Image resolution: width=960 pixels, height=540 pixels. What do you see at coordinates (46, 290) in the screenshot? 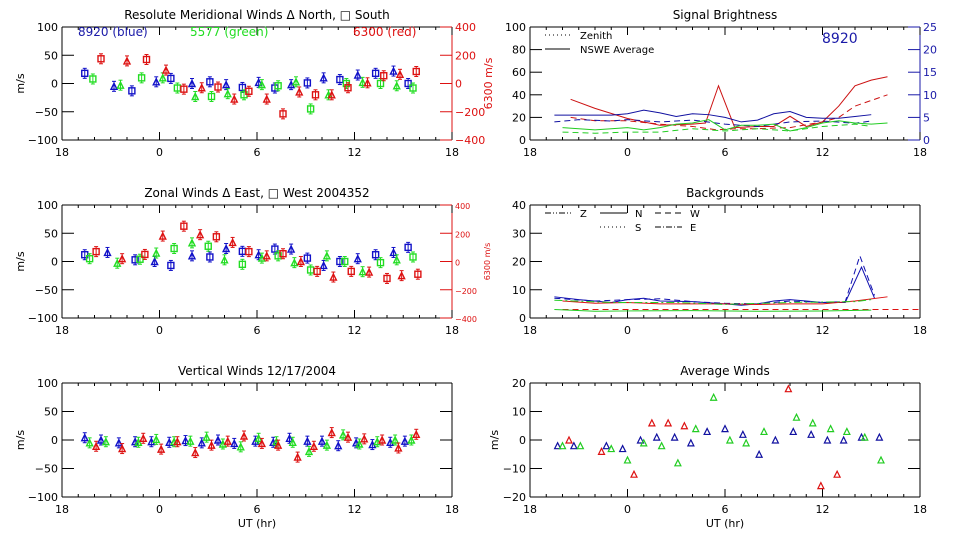
I see `y-tick-label: −50` at bounding box center [46, 290].